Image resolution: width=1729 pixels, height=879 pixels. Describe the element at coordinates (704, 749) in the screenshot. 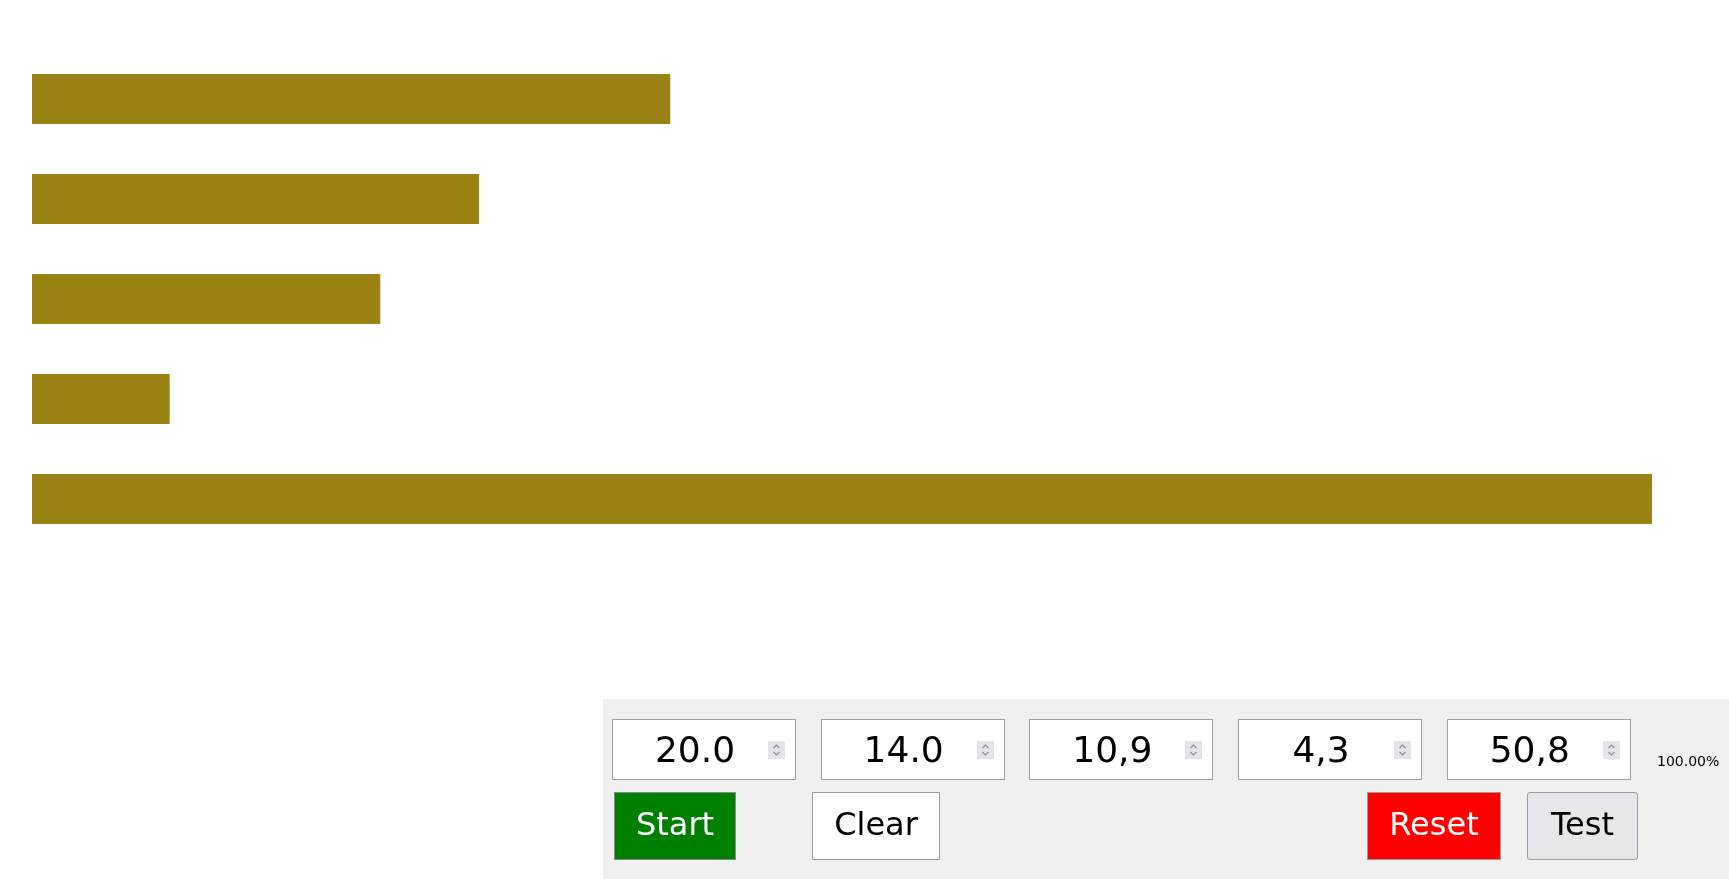

I see `number-field: 20.0` at that location.